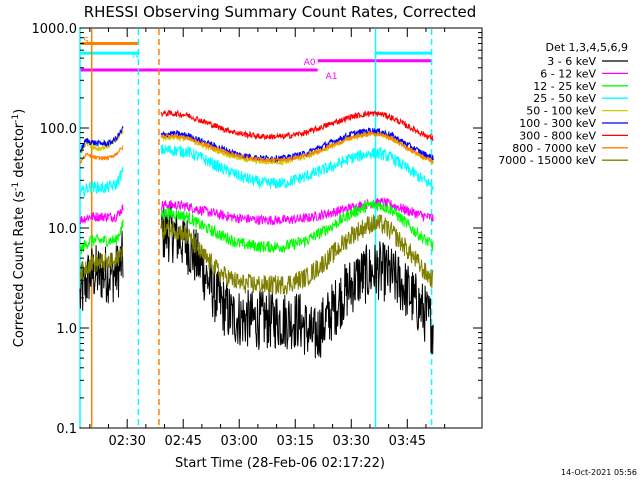 The width and height of the screenshot is (640, 480). What do you see at coordinates (586, 47) in the screenshot?
I see `legend-title: Det 1,3,4,5,6,9` at bounding box center [586, 47].